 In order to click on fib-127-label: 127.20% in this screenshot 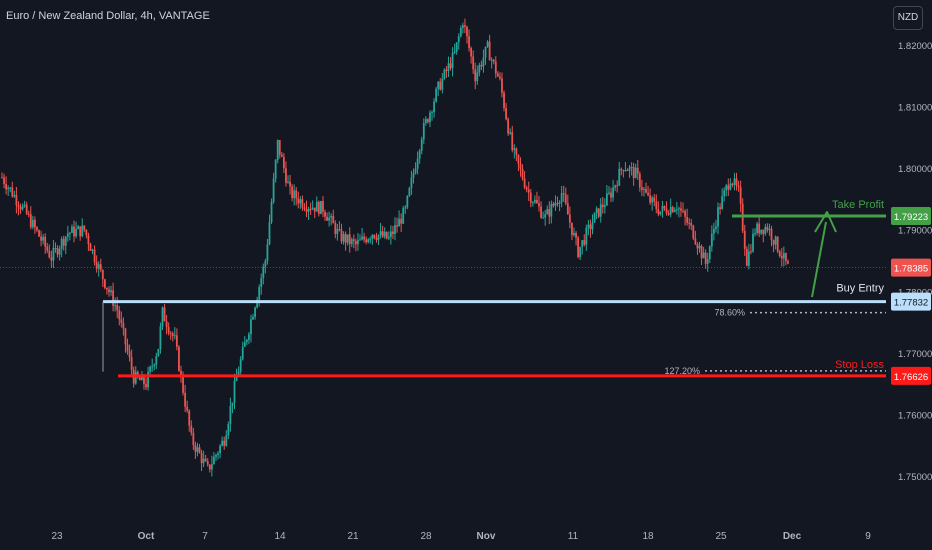, I will do `click(682, 371)`.